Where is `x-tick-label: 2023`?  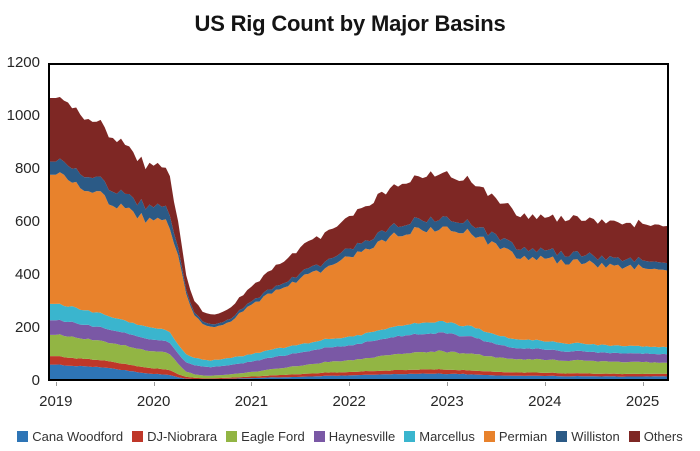 x-tick-label: 2023 is located at coordinates (447, 401).